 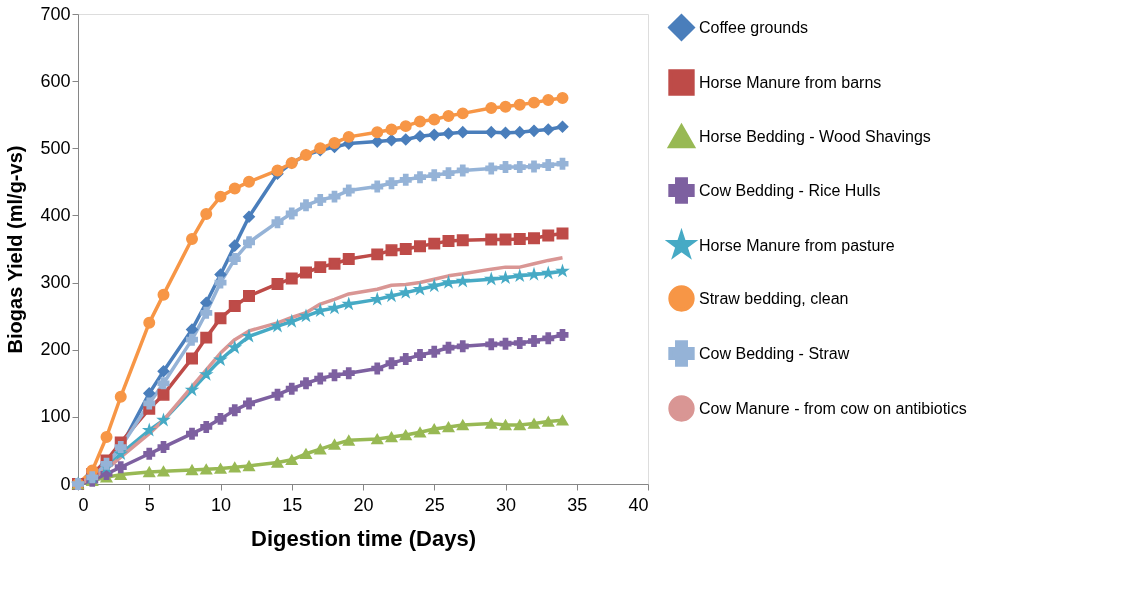 What do you see at coordinates (55, 282) in the screenshot?
I see `y-tick-label: 300` at bounding box center [55, 282].